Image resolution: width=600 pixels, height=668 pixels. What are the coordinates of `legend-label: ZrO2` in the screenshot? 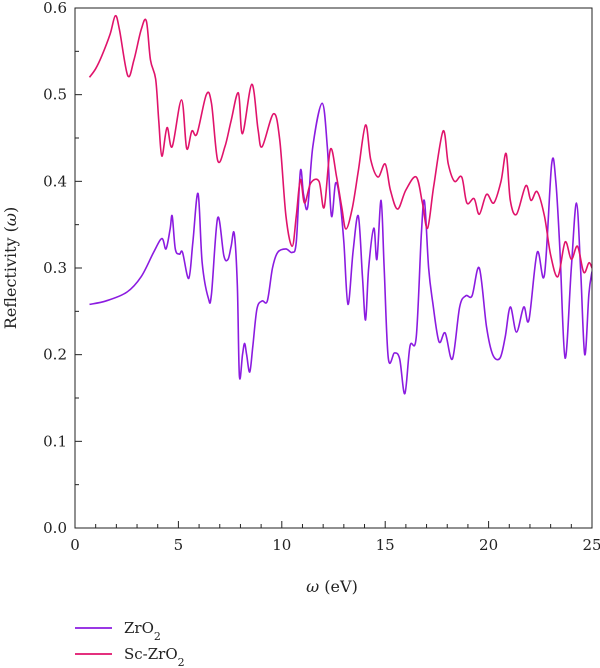 It's located at (142, 631).